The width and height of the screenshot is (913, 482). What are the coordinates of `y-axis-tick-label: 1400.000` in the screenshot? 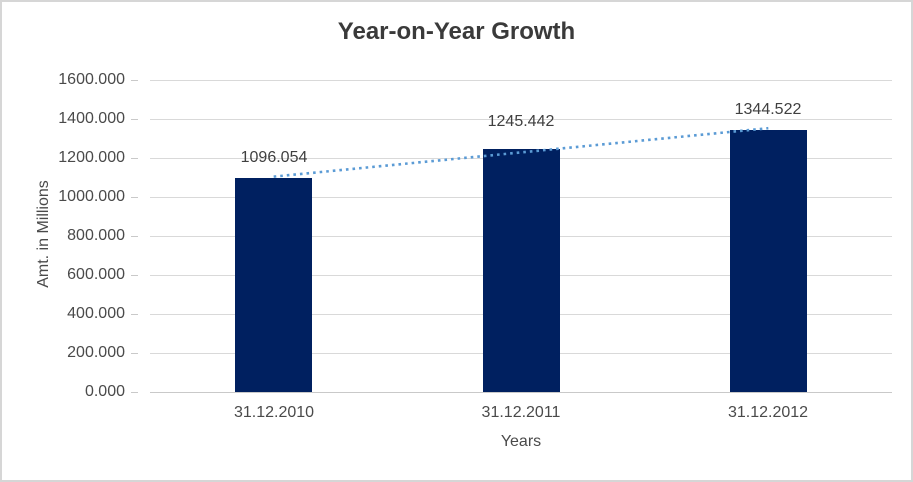 It's located at (91, 118).